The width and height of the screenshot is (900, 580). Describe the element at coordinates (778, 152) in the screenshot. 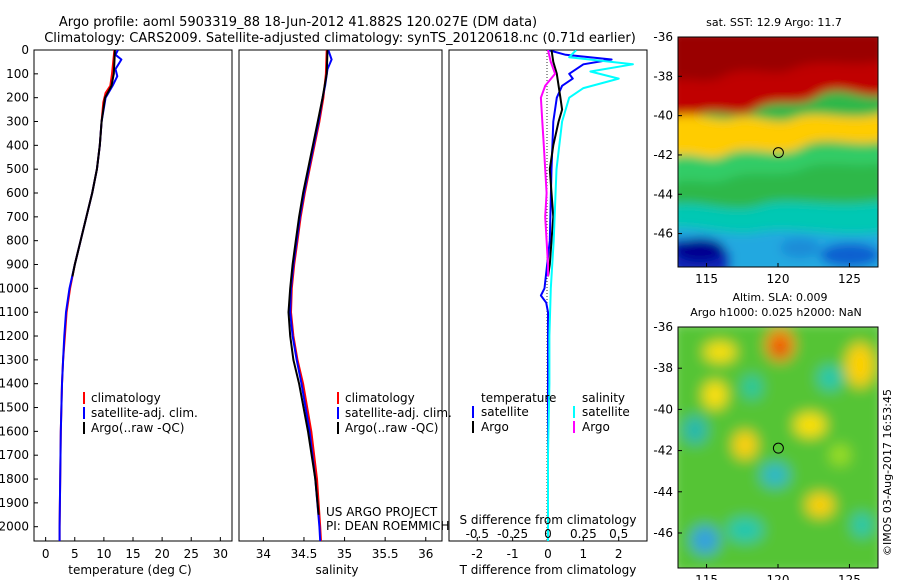

I see `sst-map-image` at that location.